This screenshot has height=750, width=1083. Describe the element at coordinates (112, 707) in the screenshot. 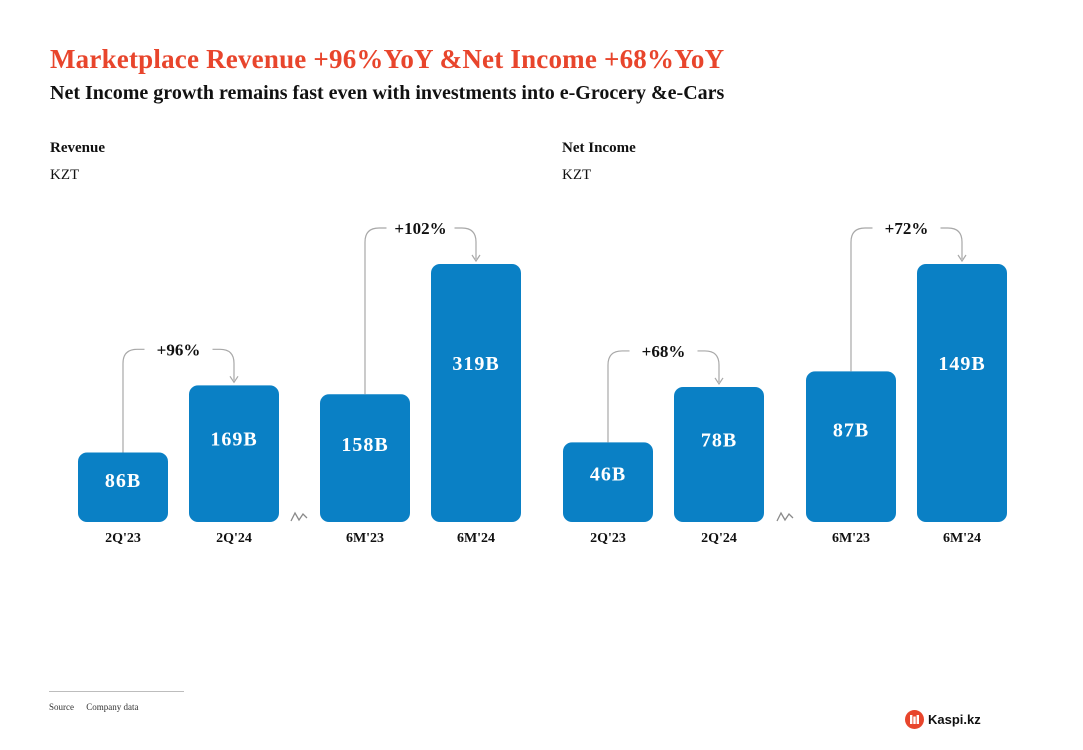

I see `source-value: Company data` at that location.